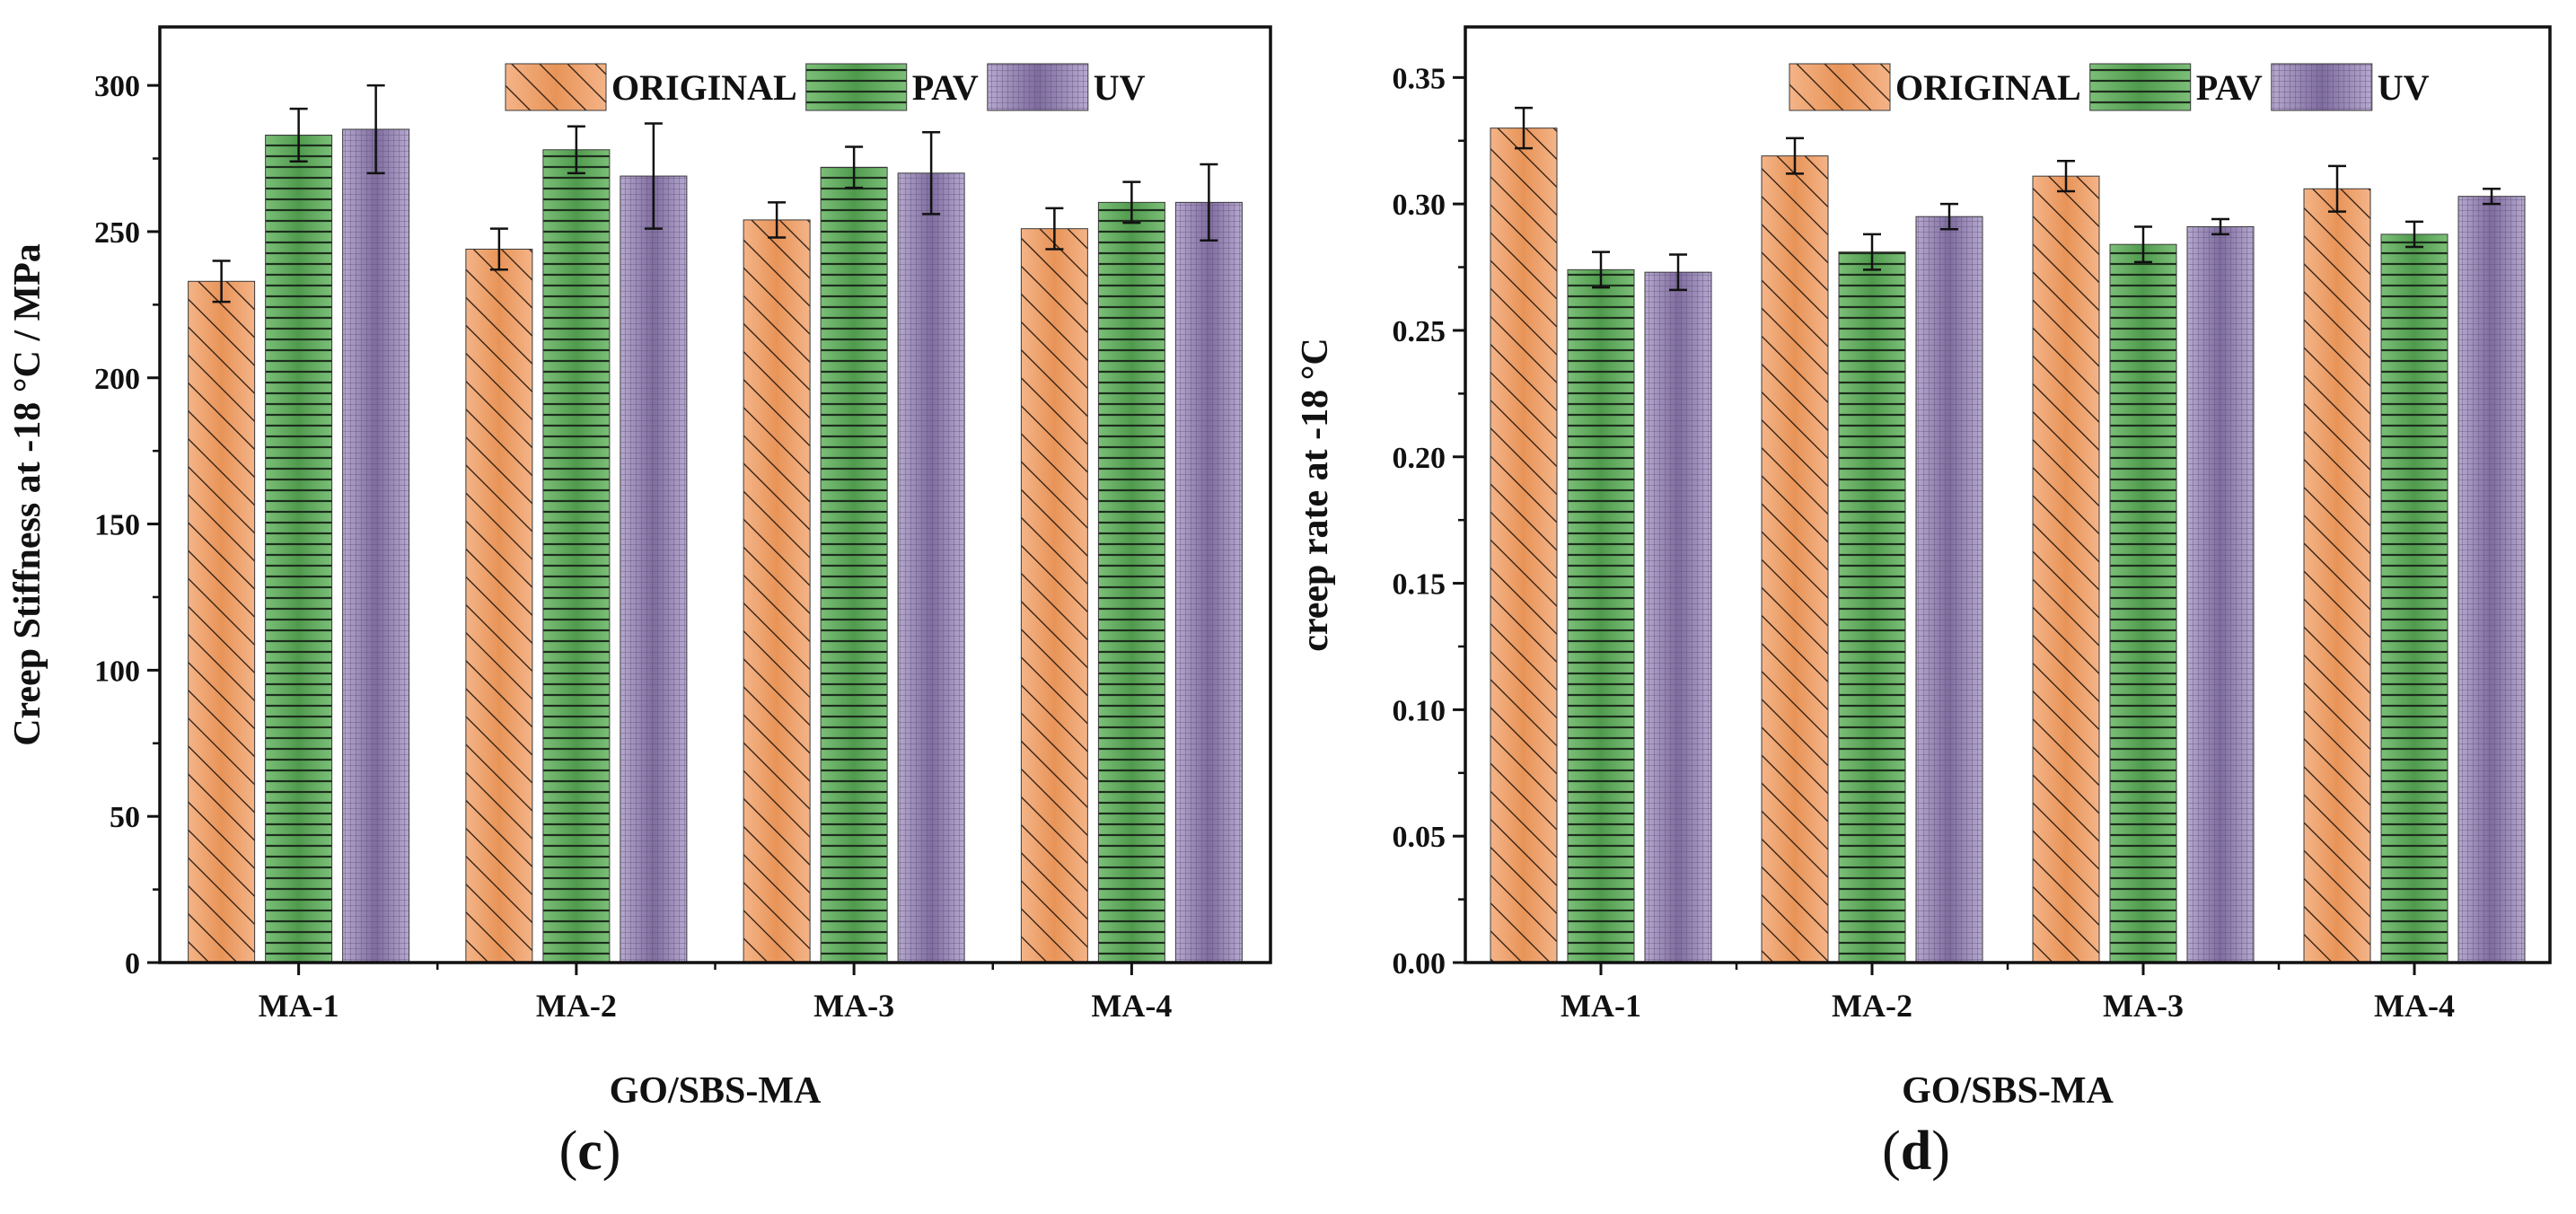 This screenshot has width=2576, height=1214. I want to click on y-tick-label: 150, so click(117, 525).